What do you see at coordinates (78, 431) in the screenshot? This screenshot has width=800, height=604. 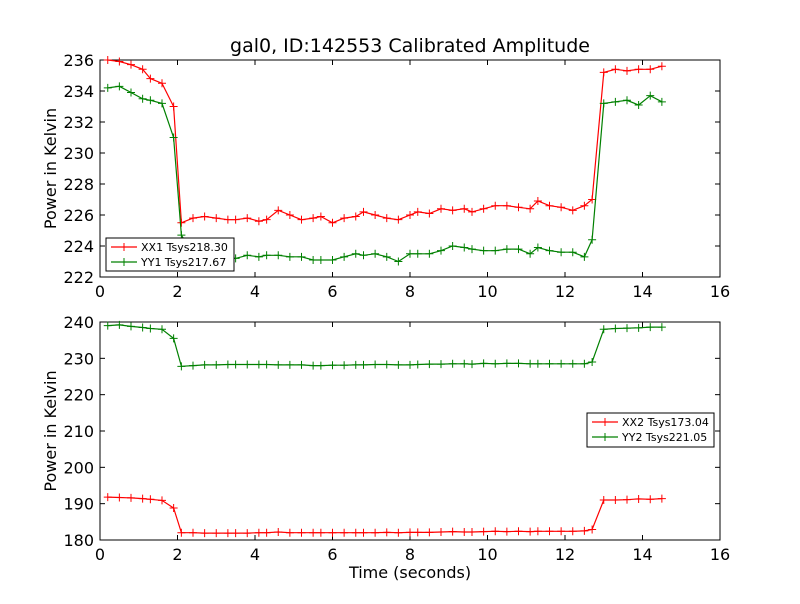 I see `y-tick-label: 210` at bounding box center [78, 431].